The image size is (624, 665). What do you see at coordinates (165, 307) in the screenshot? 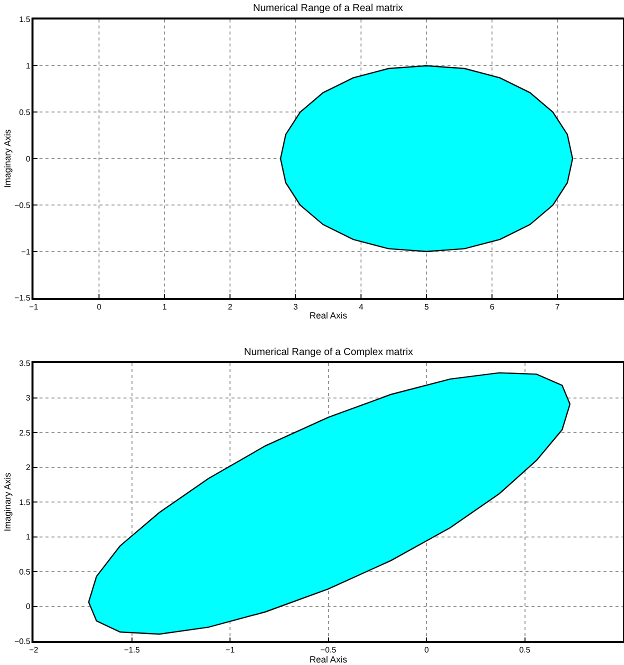
I see `x-tick-label: 1` at bounding box center [165, 307].